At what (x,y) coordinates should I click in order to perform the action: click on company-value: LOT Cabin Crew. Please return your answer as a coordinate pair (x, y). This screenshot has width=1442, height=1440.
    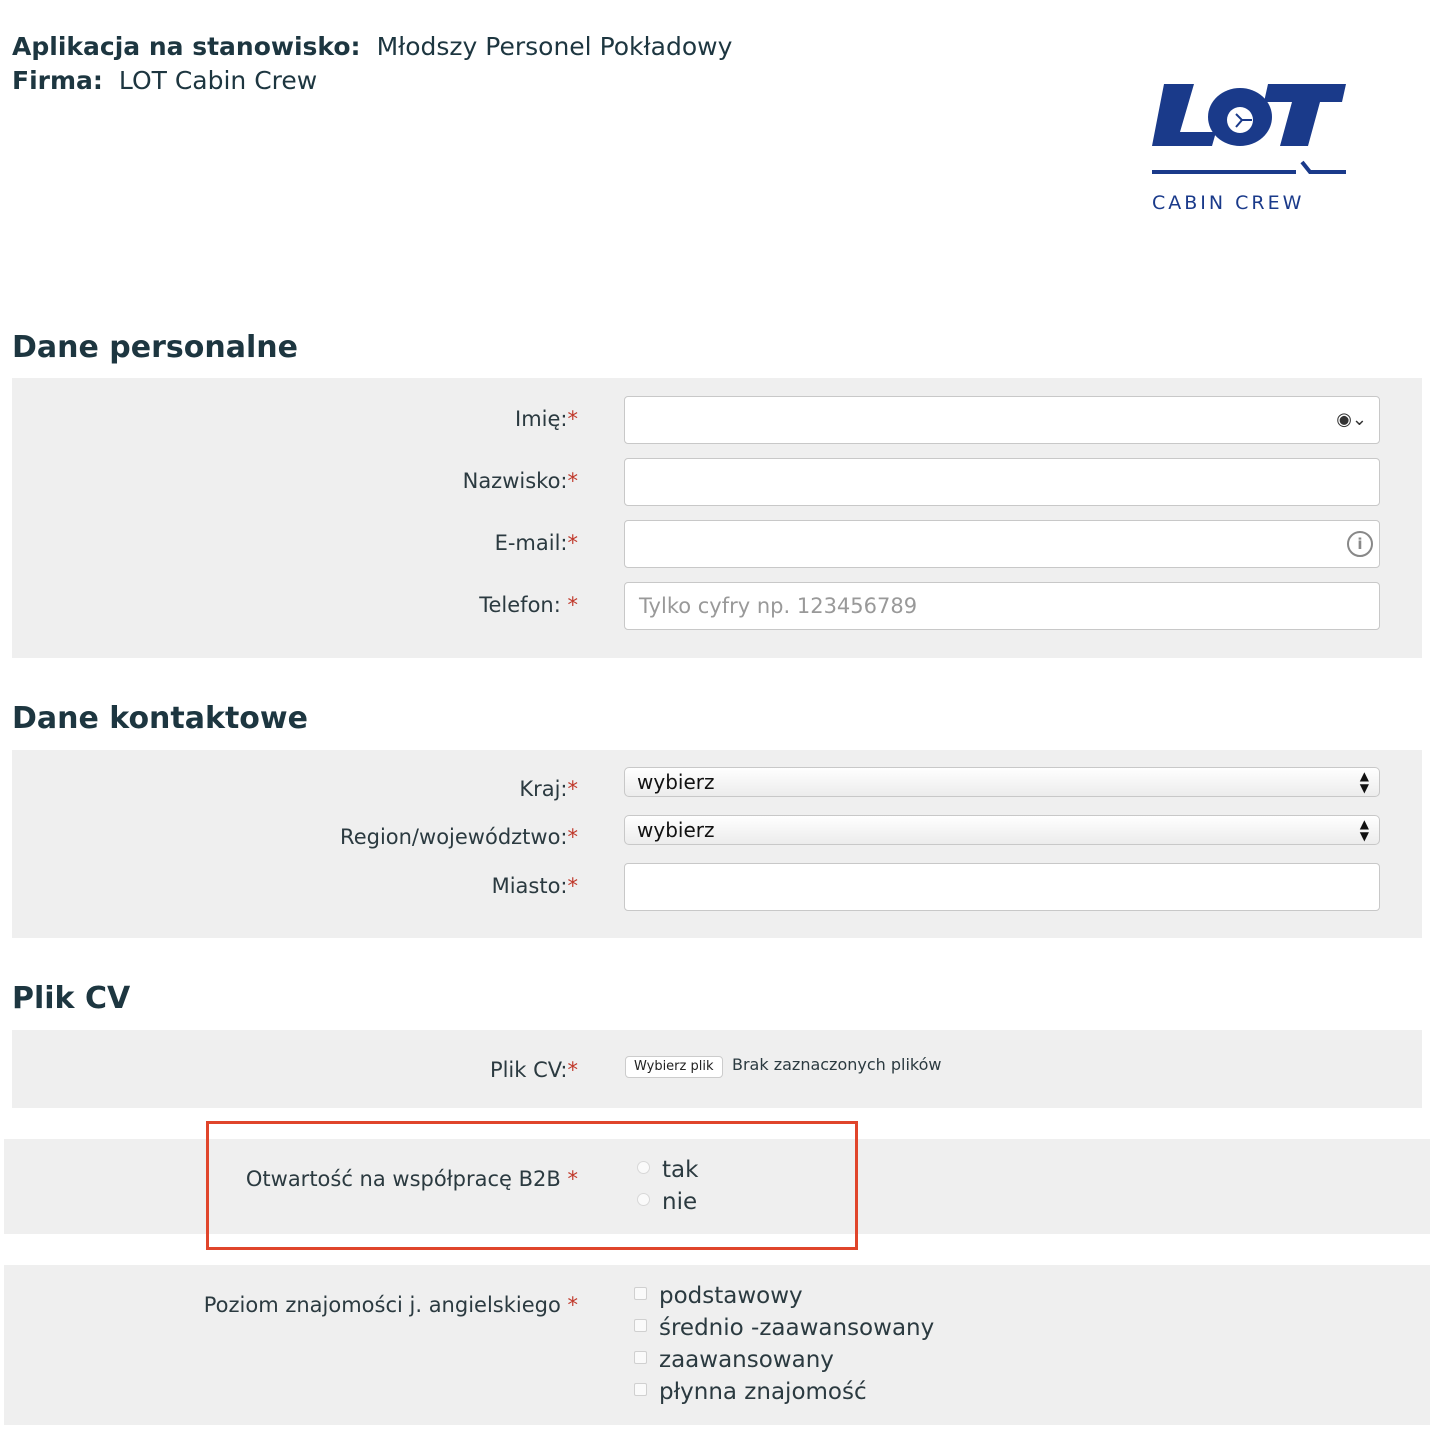
    Looking at the image, I should click on (218, 80).